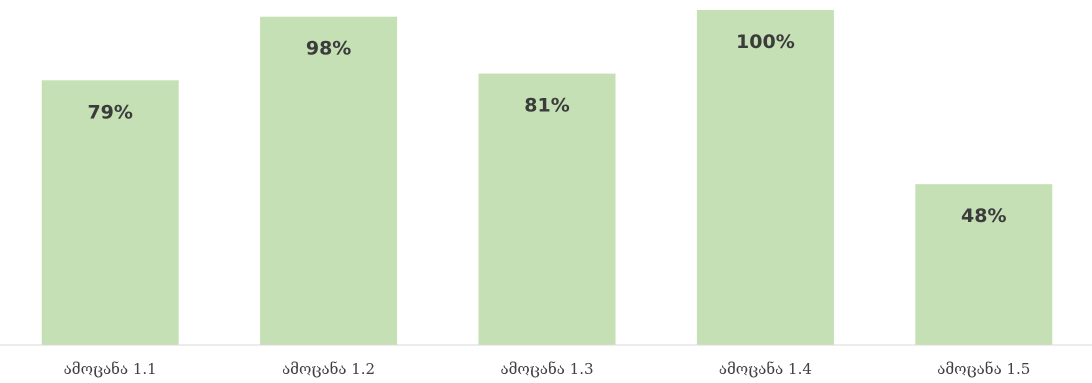 The width and height of the screenshot is (1092, 383). I want to click on bar-value-label-1: 79%, so click(109, 112).